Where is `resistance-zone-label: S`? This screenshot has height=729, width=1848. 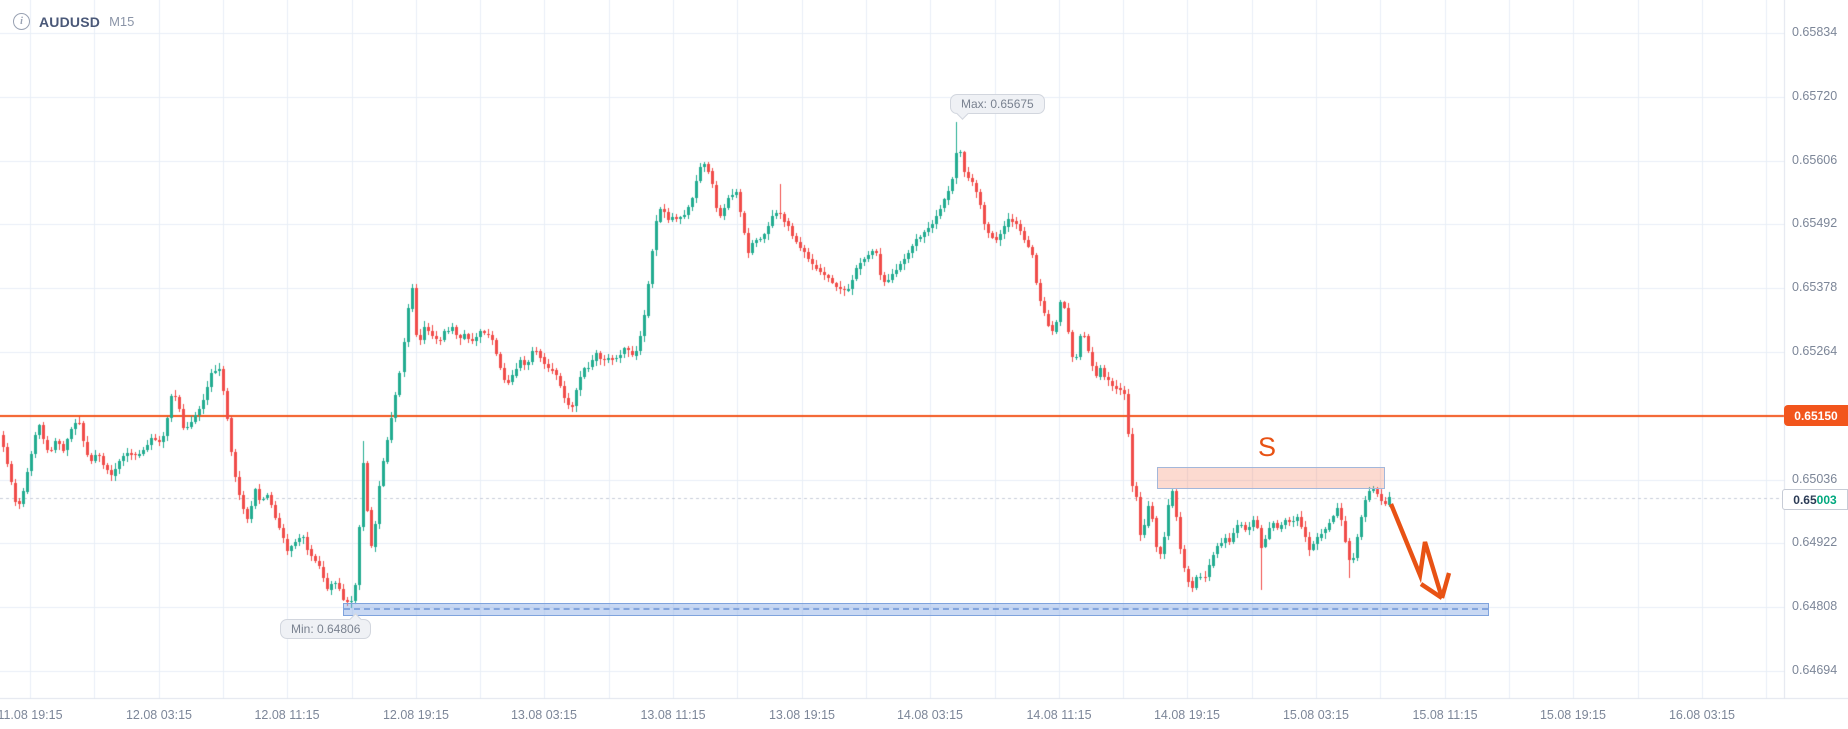 resistance-zone-label: S is located at coordinates (1267, 447).